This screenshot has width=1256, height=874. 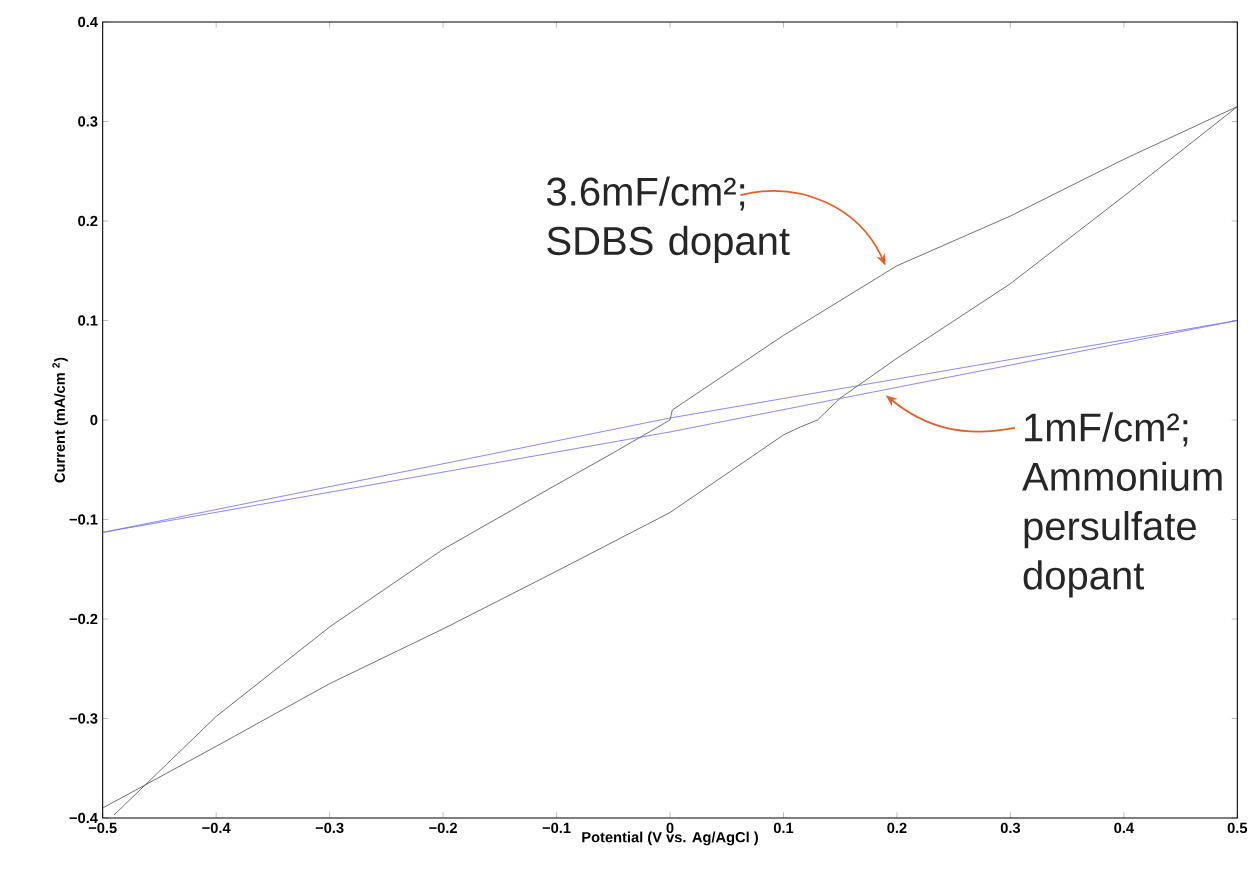 What do you see at coordinates (94, 420) in the screenshot?
I see `y-tick-label: 0` at bounding box center [94, 420].